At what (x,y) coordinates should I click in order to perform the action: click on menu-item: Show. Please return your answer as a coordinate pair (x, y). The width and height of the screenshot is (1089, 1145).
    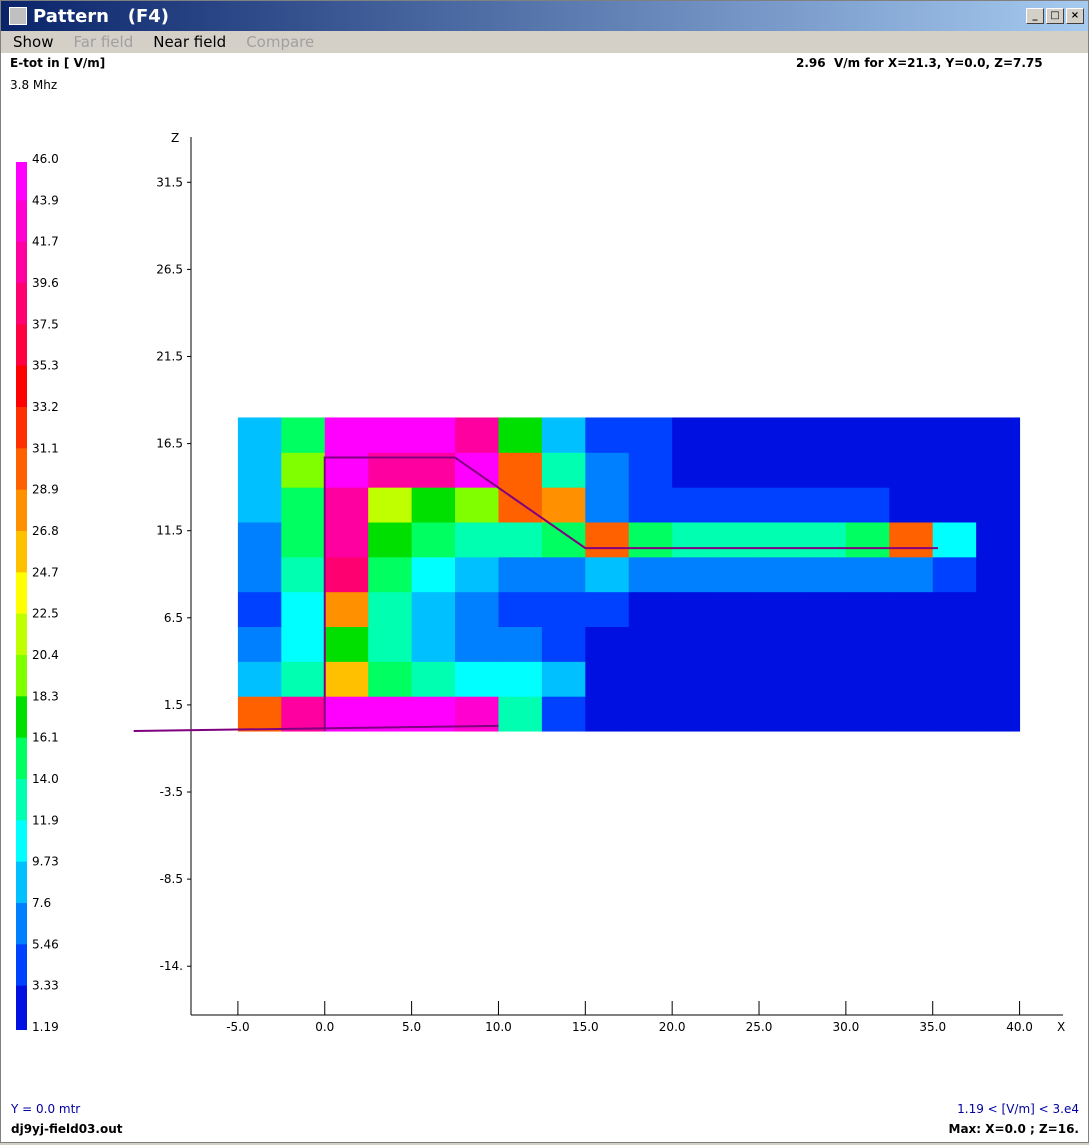
    Looking at the image, I should click on (33, 42).